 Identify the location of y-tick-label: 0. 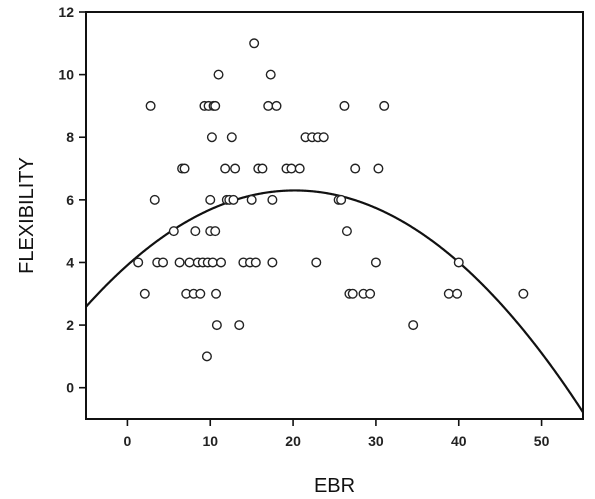
(70, 388).